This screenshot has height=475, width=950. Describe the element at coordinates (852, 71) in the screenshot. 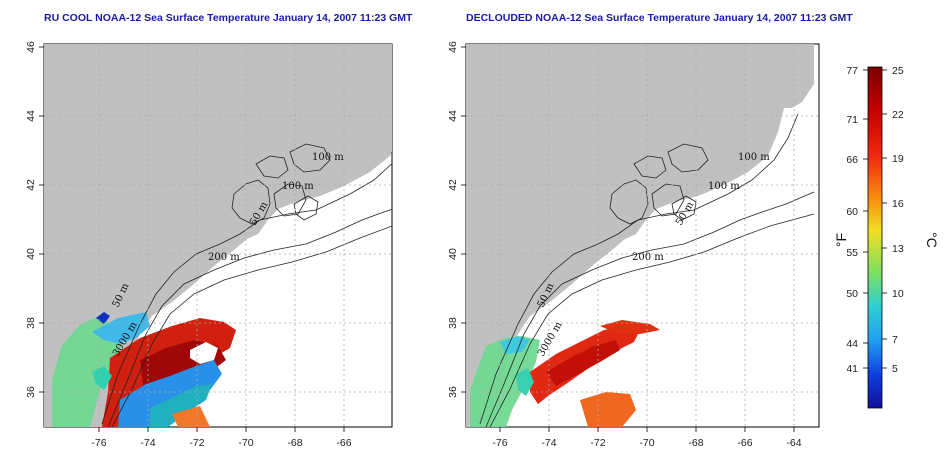

I see `colorbar-f-tick-label: 77` at that location.